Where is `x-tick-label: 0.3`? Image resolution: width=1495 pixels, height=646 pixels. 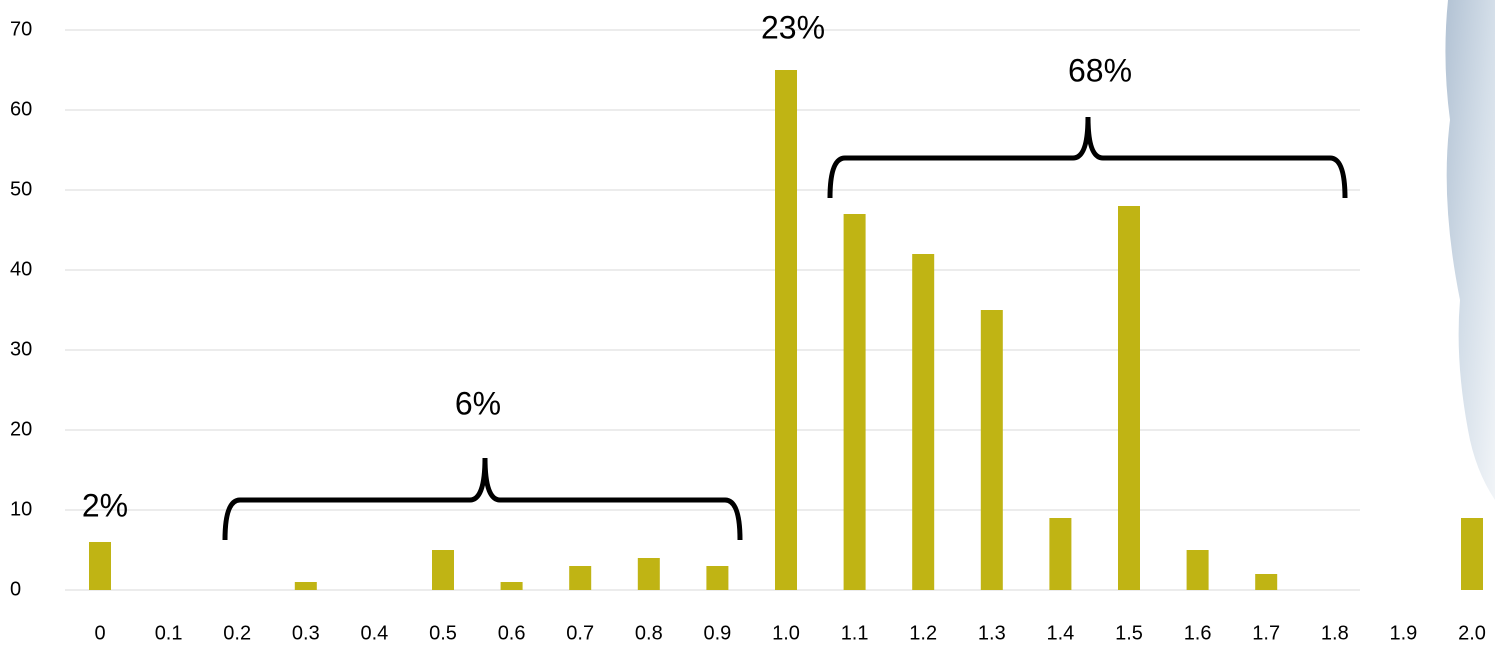 x-tick-label: 0.3 is located at coordinates (306, 633).